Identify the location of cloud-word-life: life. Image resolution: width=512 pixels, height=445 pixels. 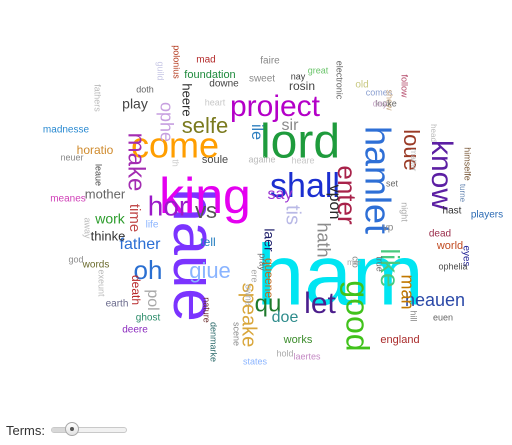
(152, 225).